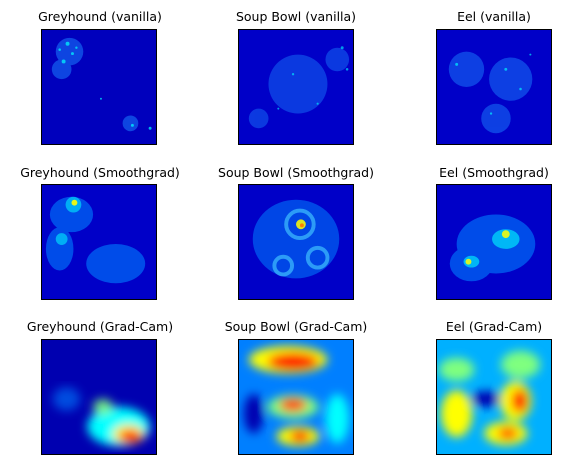  I want to click on heatmap-greyhound-gradcam, so click(99, 397).